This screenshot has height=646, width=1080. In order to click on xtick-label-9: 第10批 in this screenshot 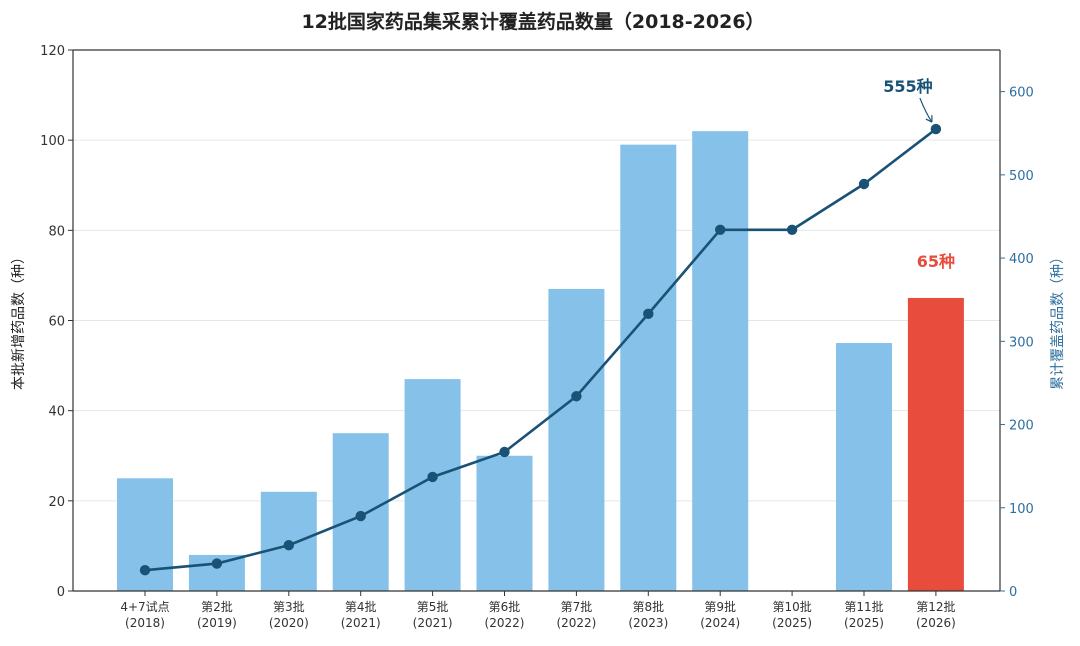, I will do `click(791, 606)`.